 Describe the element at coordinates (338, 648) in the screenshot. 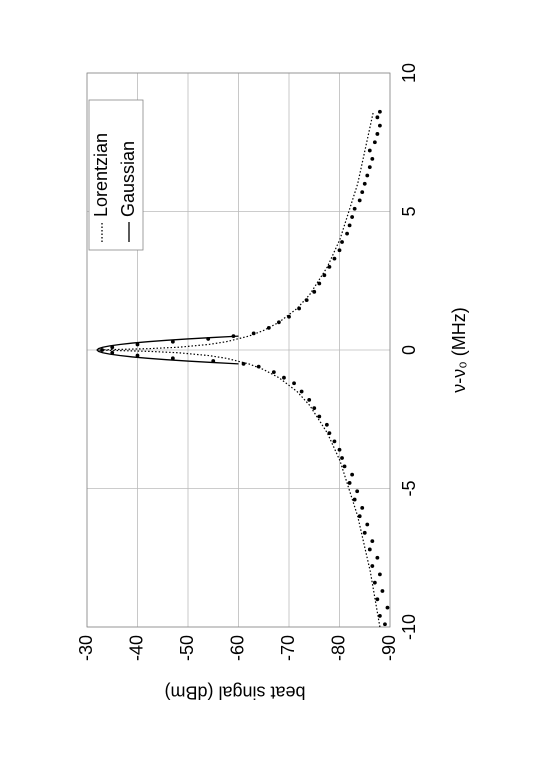

I see `y-tick-label: -80` at that location.